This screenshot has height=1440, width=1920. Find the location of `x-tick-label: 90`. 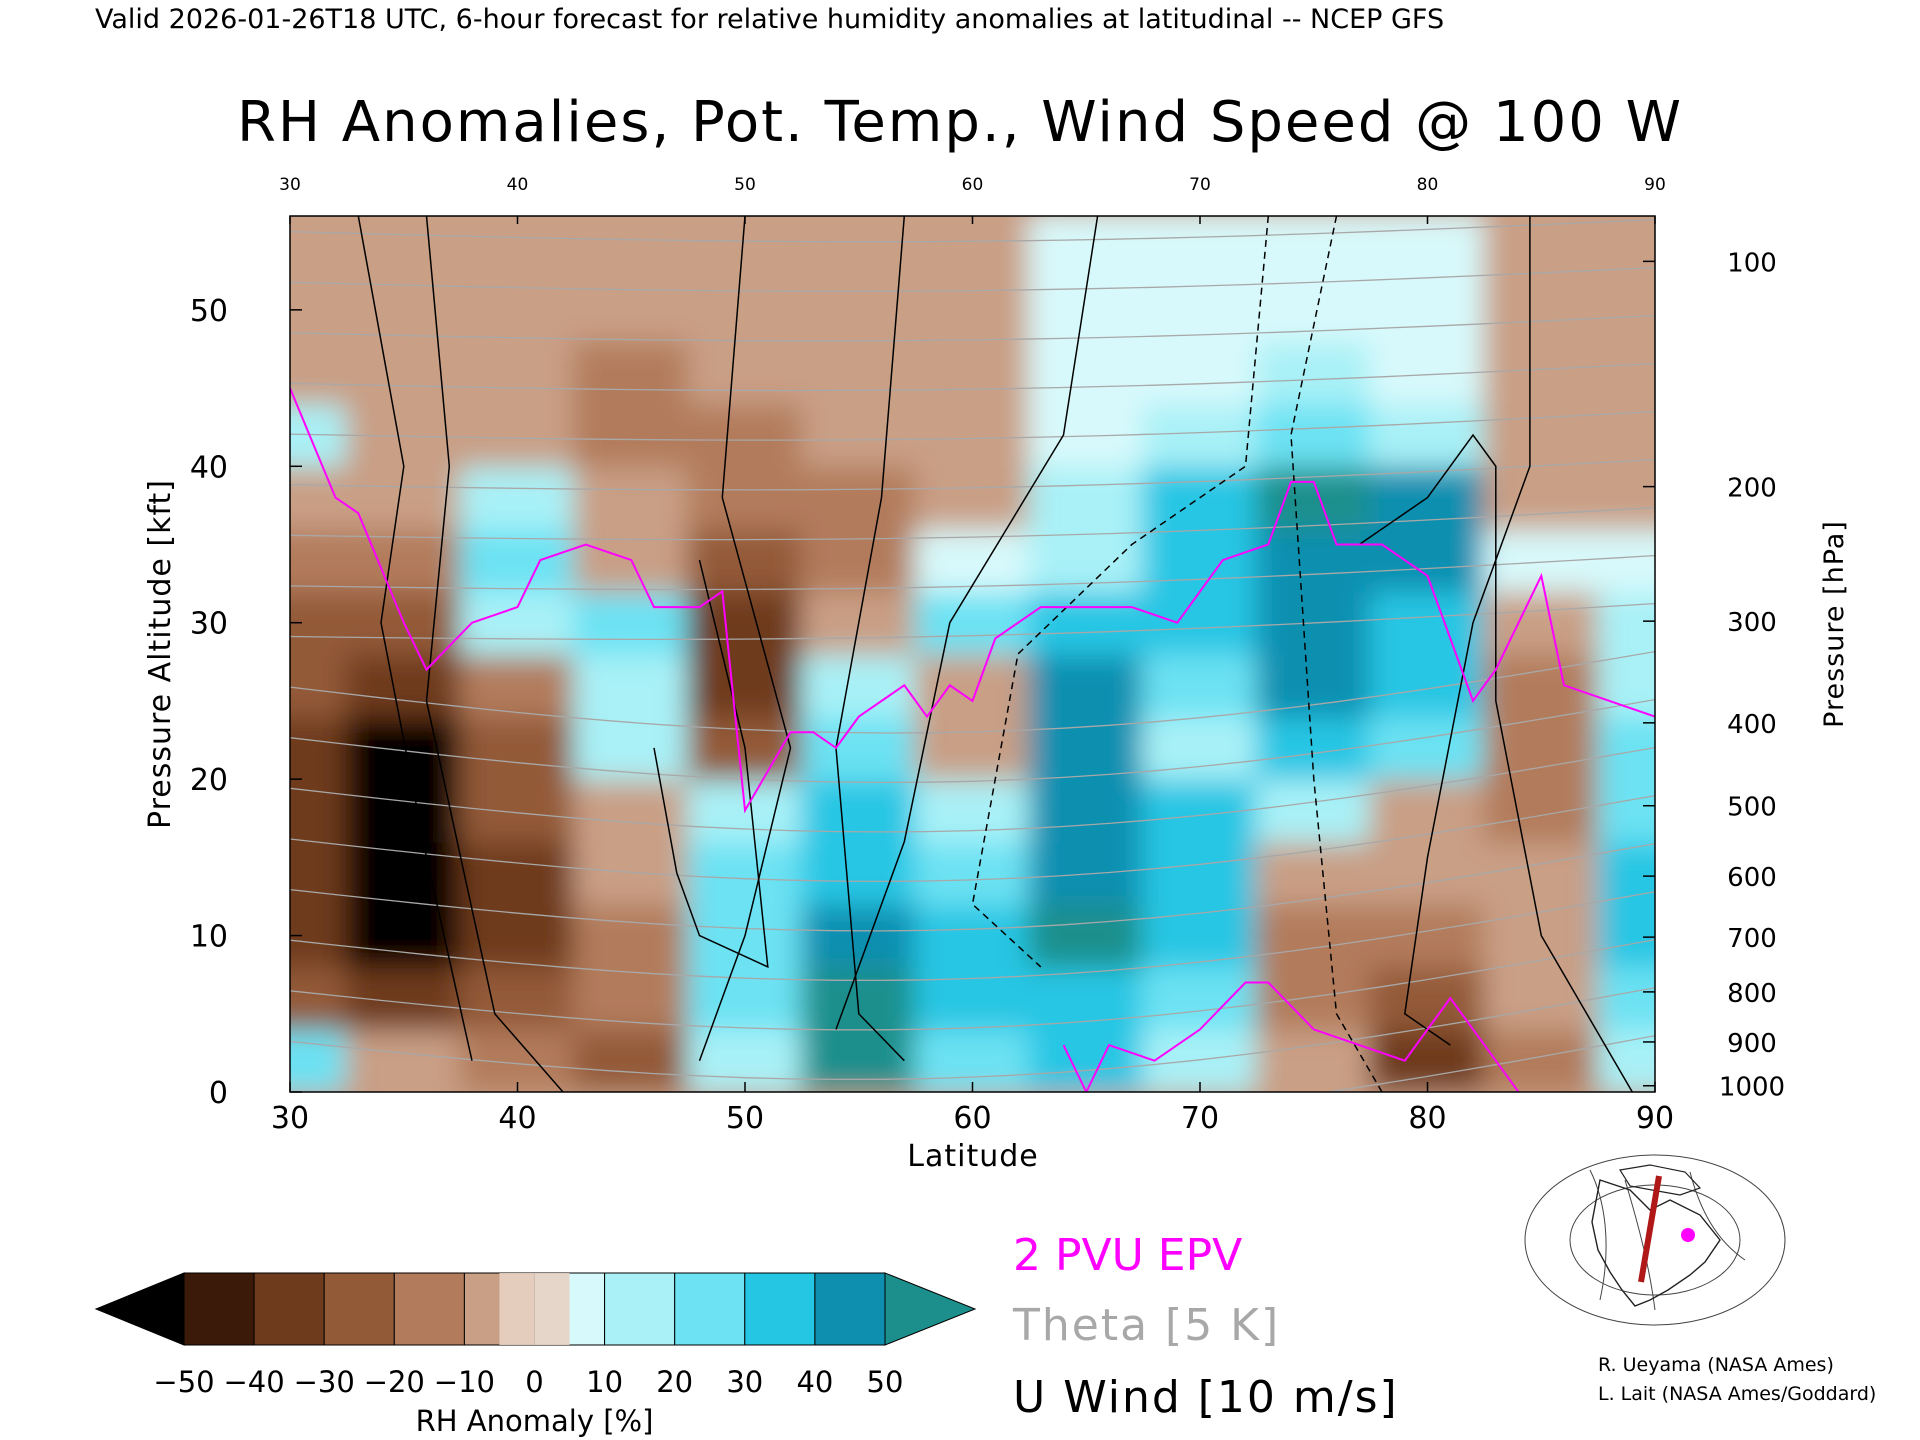

x-tick-label: 90 is located at coordinates (1655, 1118).